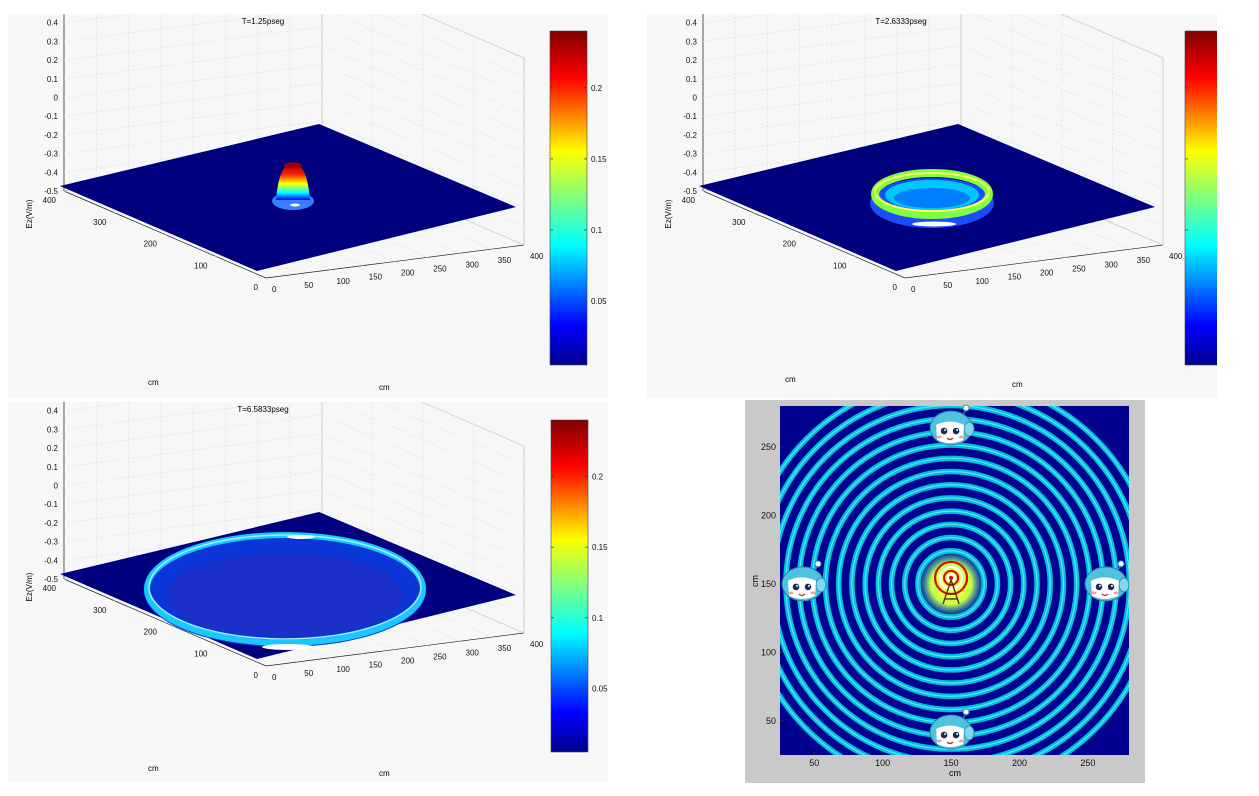 This screenshot has width=1259, height=796. I want to click on y-tick-label: 300, so click(100, 222).